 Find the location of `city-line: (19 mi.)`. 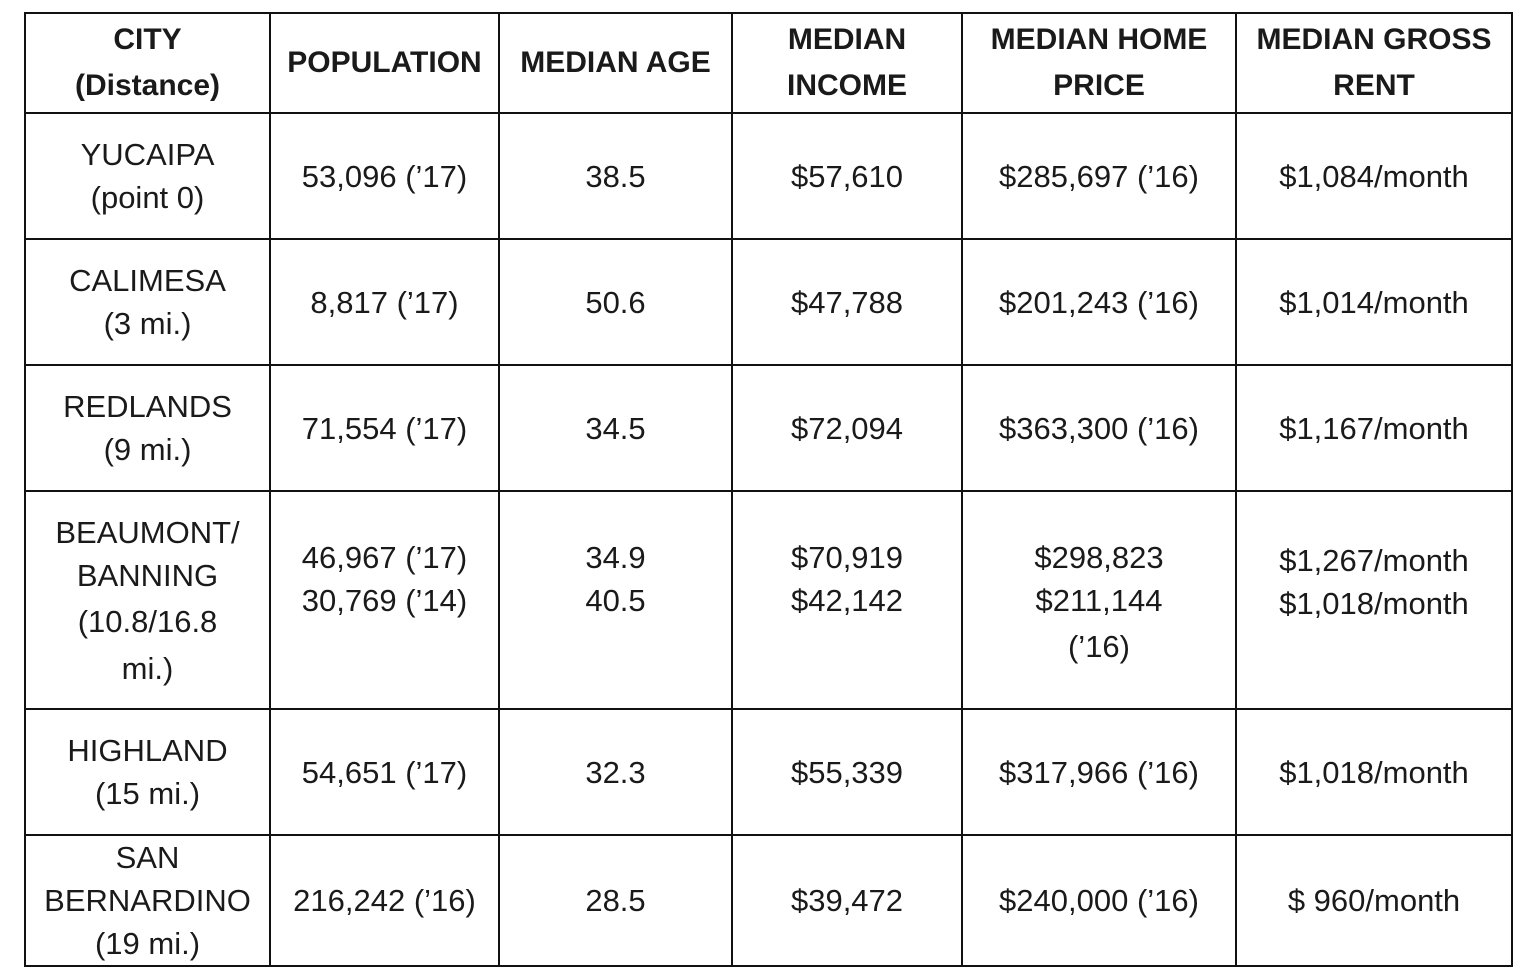

city-line: (19 mi.) is located at coordinates (147, 943).